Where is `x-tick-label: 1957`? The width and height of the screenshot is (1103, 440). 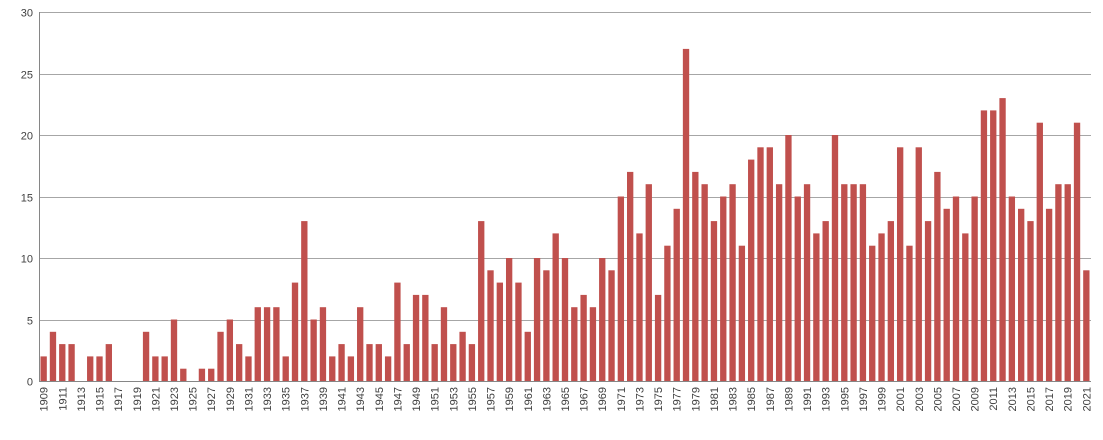 x-tick-label: 1957 is located at coordinates (492, 399).